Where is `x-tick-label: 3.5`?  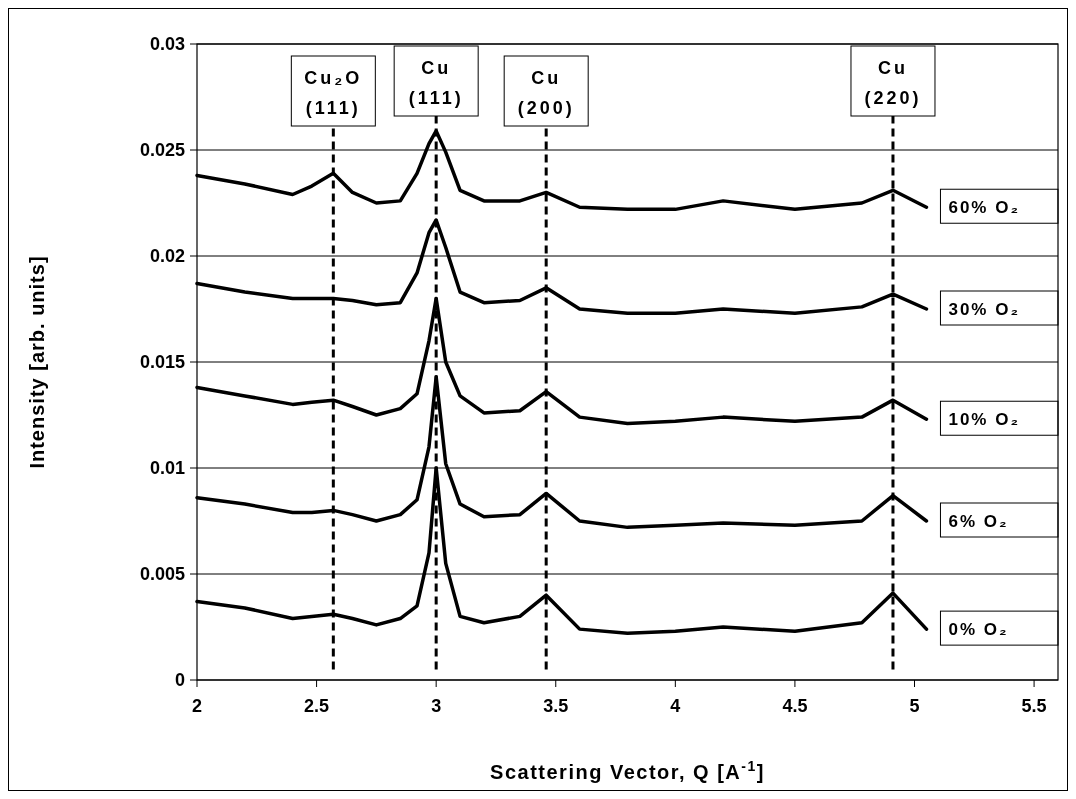 x-tick-label: 3.5 is located at coordinates (556, 706).